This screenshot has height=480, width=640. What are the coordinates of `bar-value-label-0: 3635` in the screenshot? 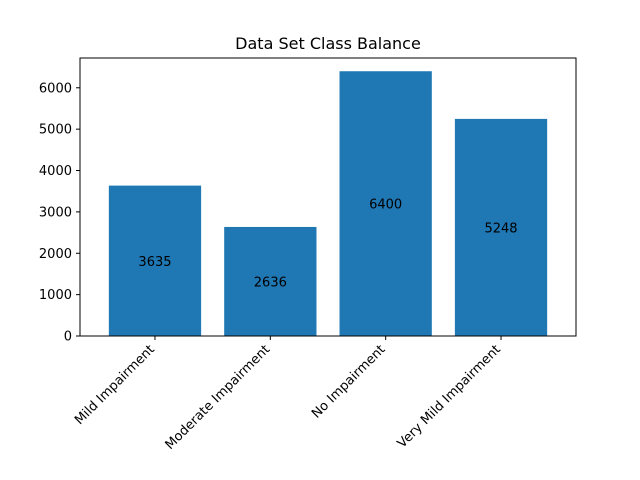 It's located at (154, 262).